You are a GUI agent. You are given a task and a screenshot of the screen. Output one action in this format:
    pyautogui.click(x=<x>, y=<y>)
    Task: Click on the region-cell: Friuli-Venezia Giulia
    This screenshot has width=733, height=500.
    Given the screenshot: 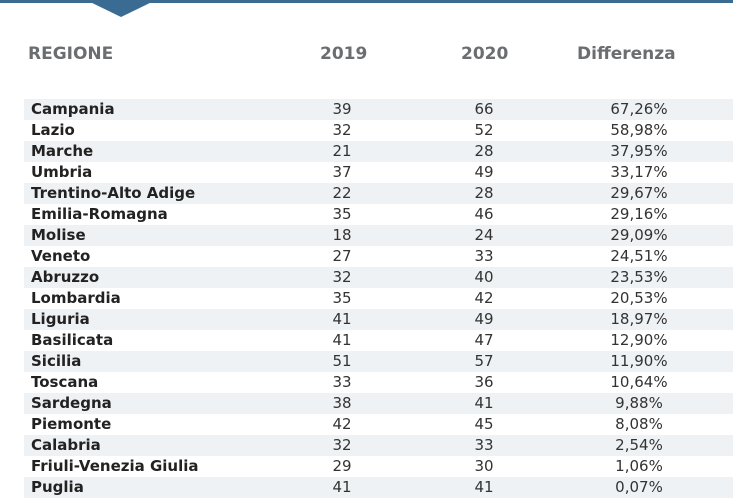 What is the action you would take?
    pyautogui.click(x=115, y=466)
    